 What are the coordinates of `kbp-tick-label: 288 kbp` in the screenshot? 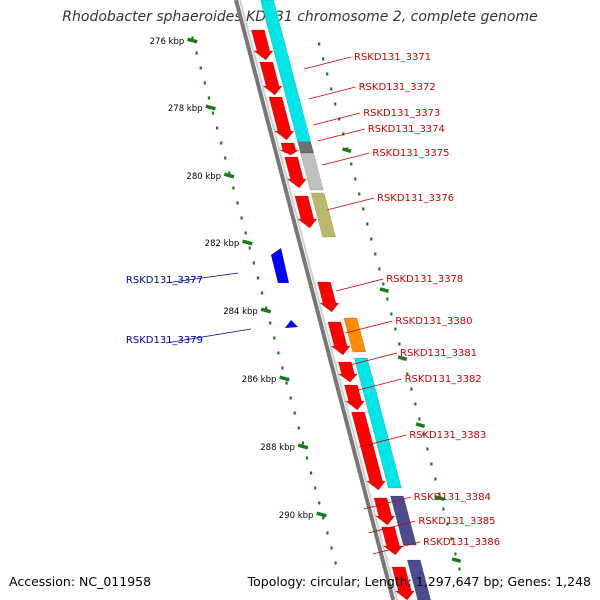 It's located at (277, 448).